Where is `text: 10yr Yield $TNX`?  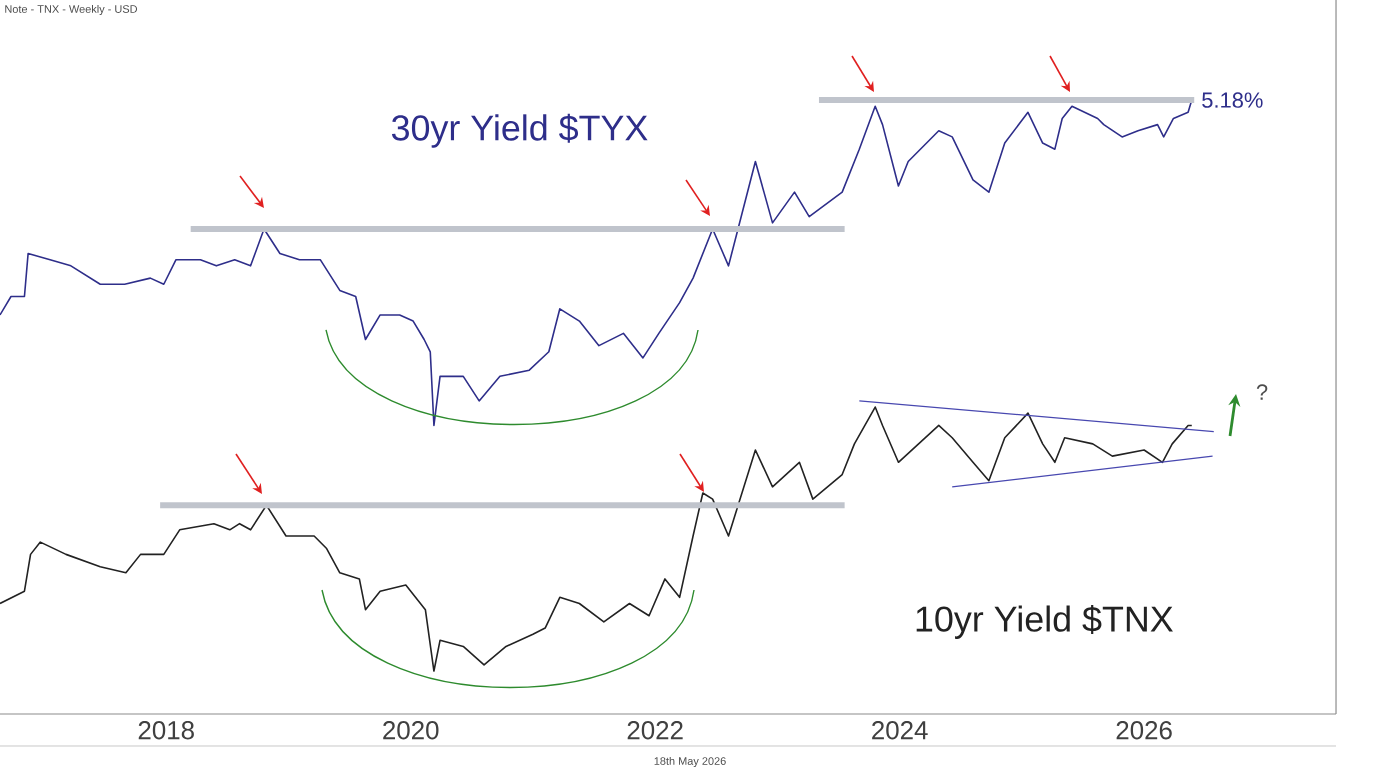 text: 10yr Yield $TNX is located at coordinates (1044, 621).